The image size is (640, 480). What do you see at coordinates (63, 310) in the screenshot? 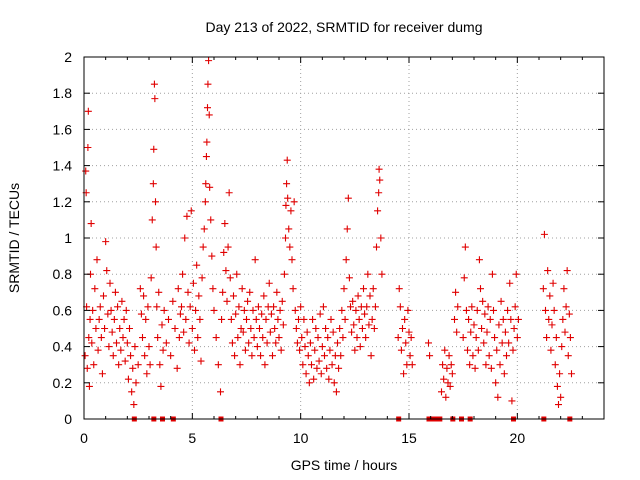
I see `y-tick-label: 0.6` at bounding box center [63, 310].